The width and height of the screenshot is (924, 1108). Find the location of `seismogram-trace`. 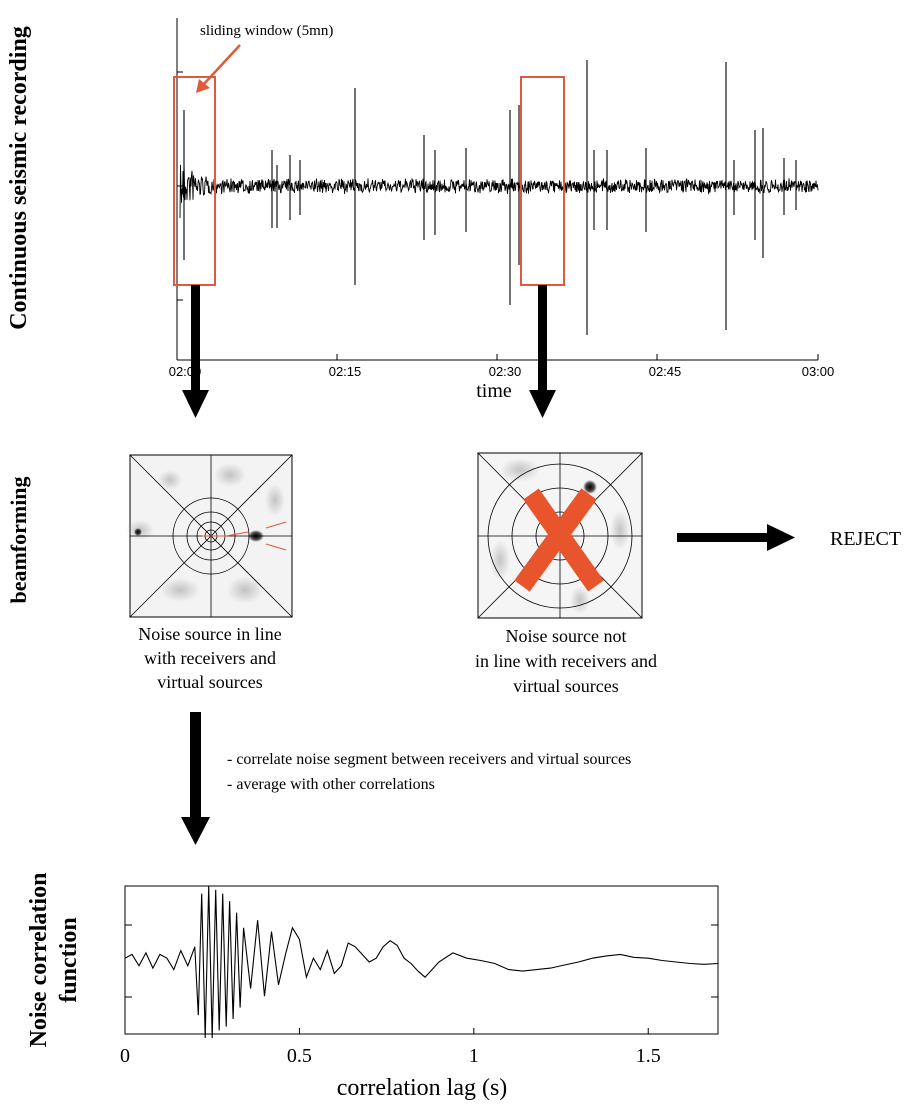

seismogram-trace is located at coordinates (499, 190).